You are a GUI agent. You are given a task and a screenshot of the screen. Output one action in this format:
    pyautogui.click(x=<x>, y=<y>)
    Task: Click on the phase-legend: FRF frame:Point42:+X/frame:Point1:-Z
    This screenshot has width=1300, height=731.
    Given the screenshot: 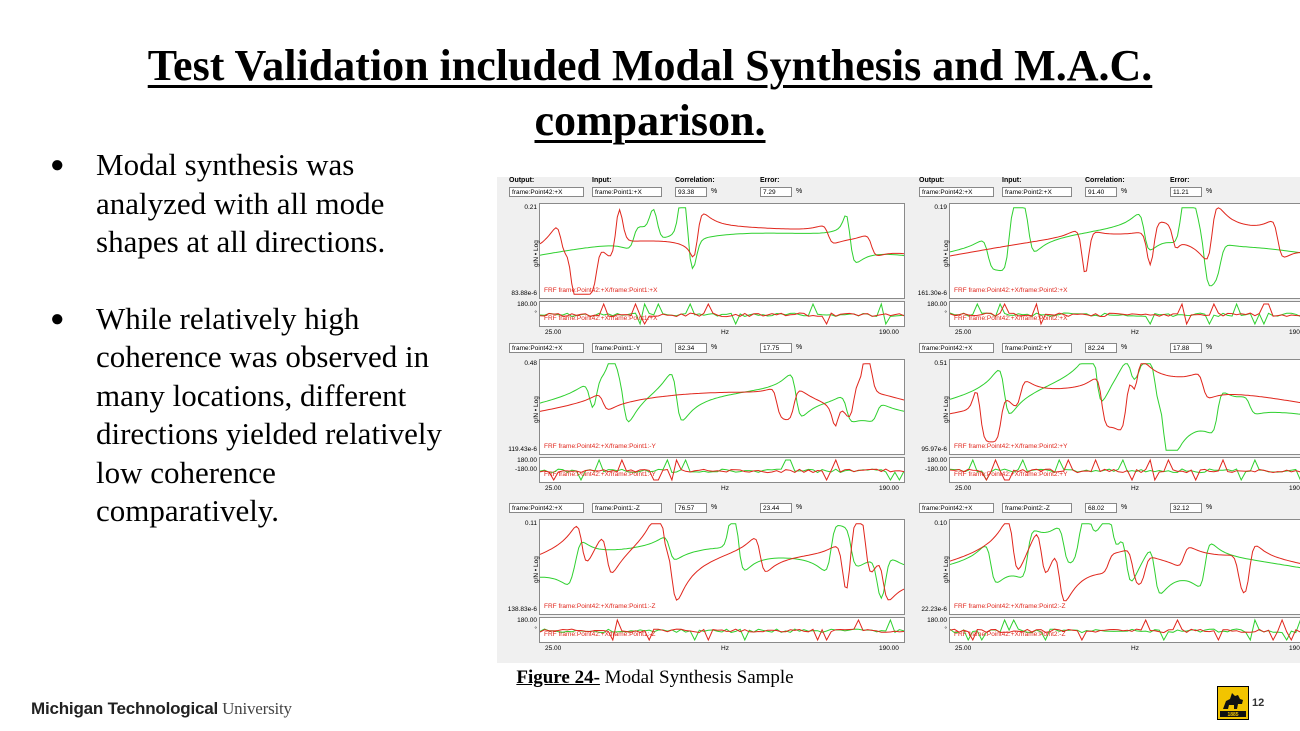 What is the action you would take?
    pyautogui.click(x=600, y=634)
    